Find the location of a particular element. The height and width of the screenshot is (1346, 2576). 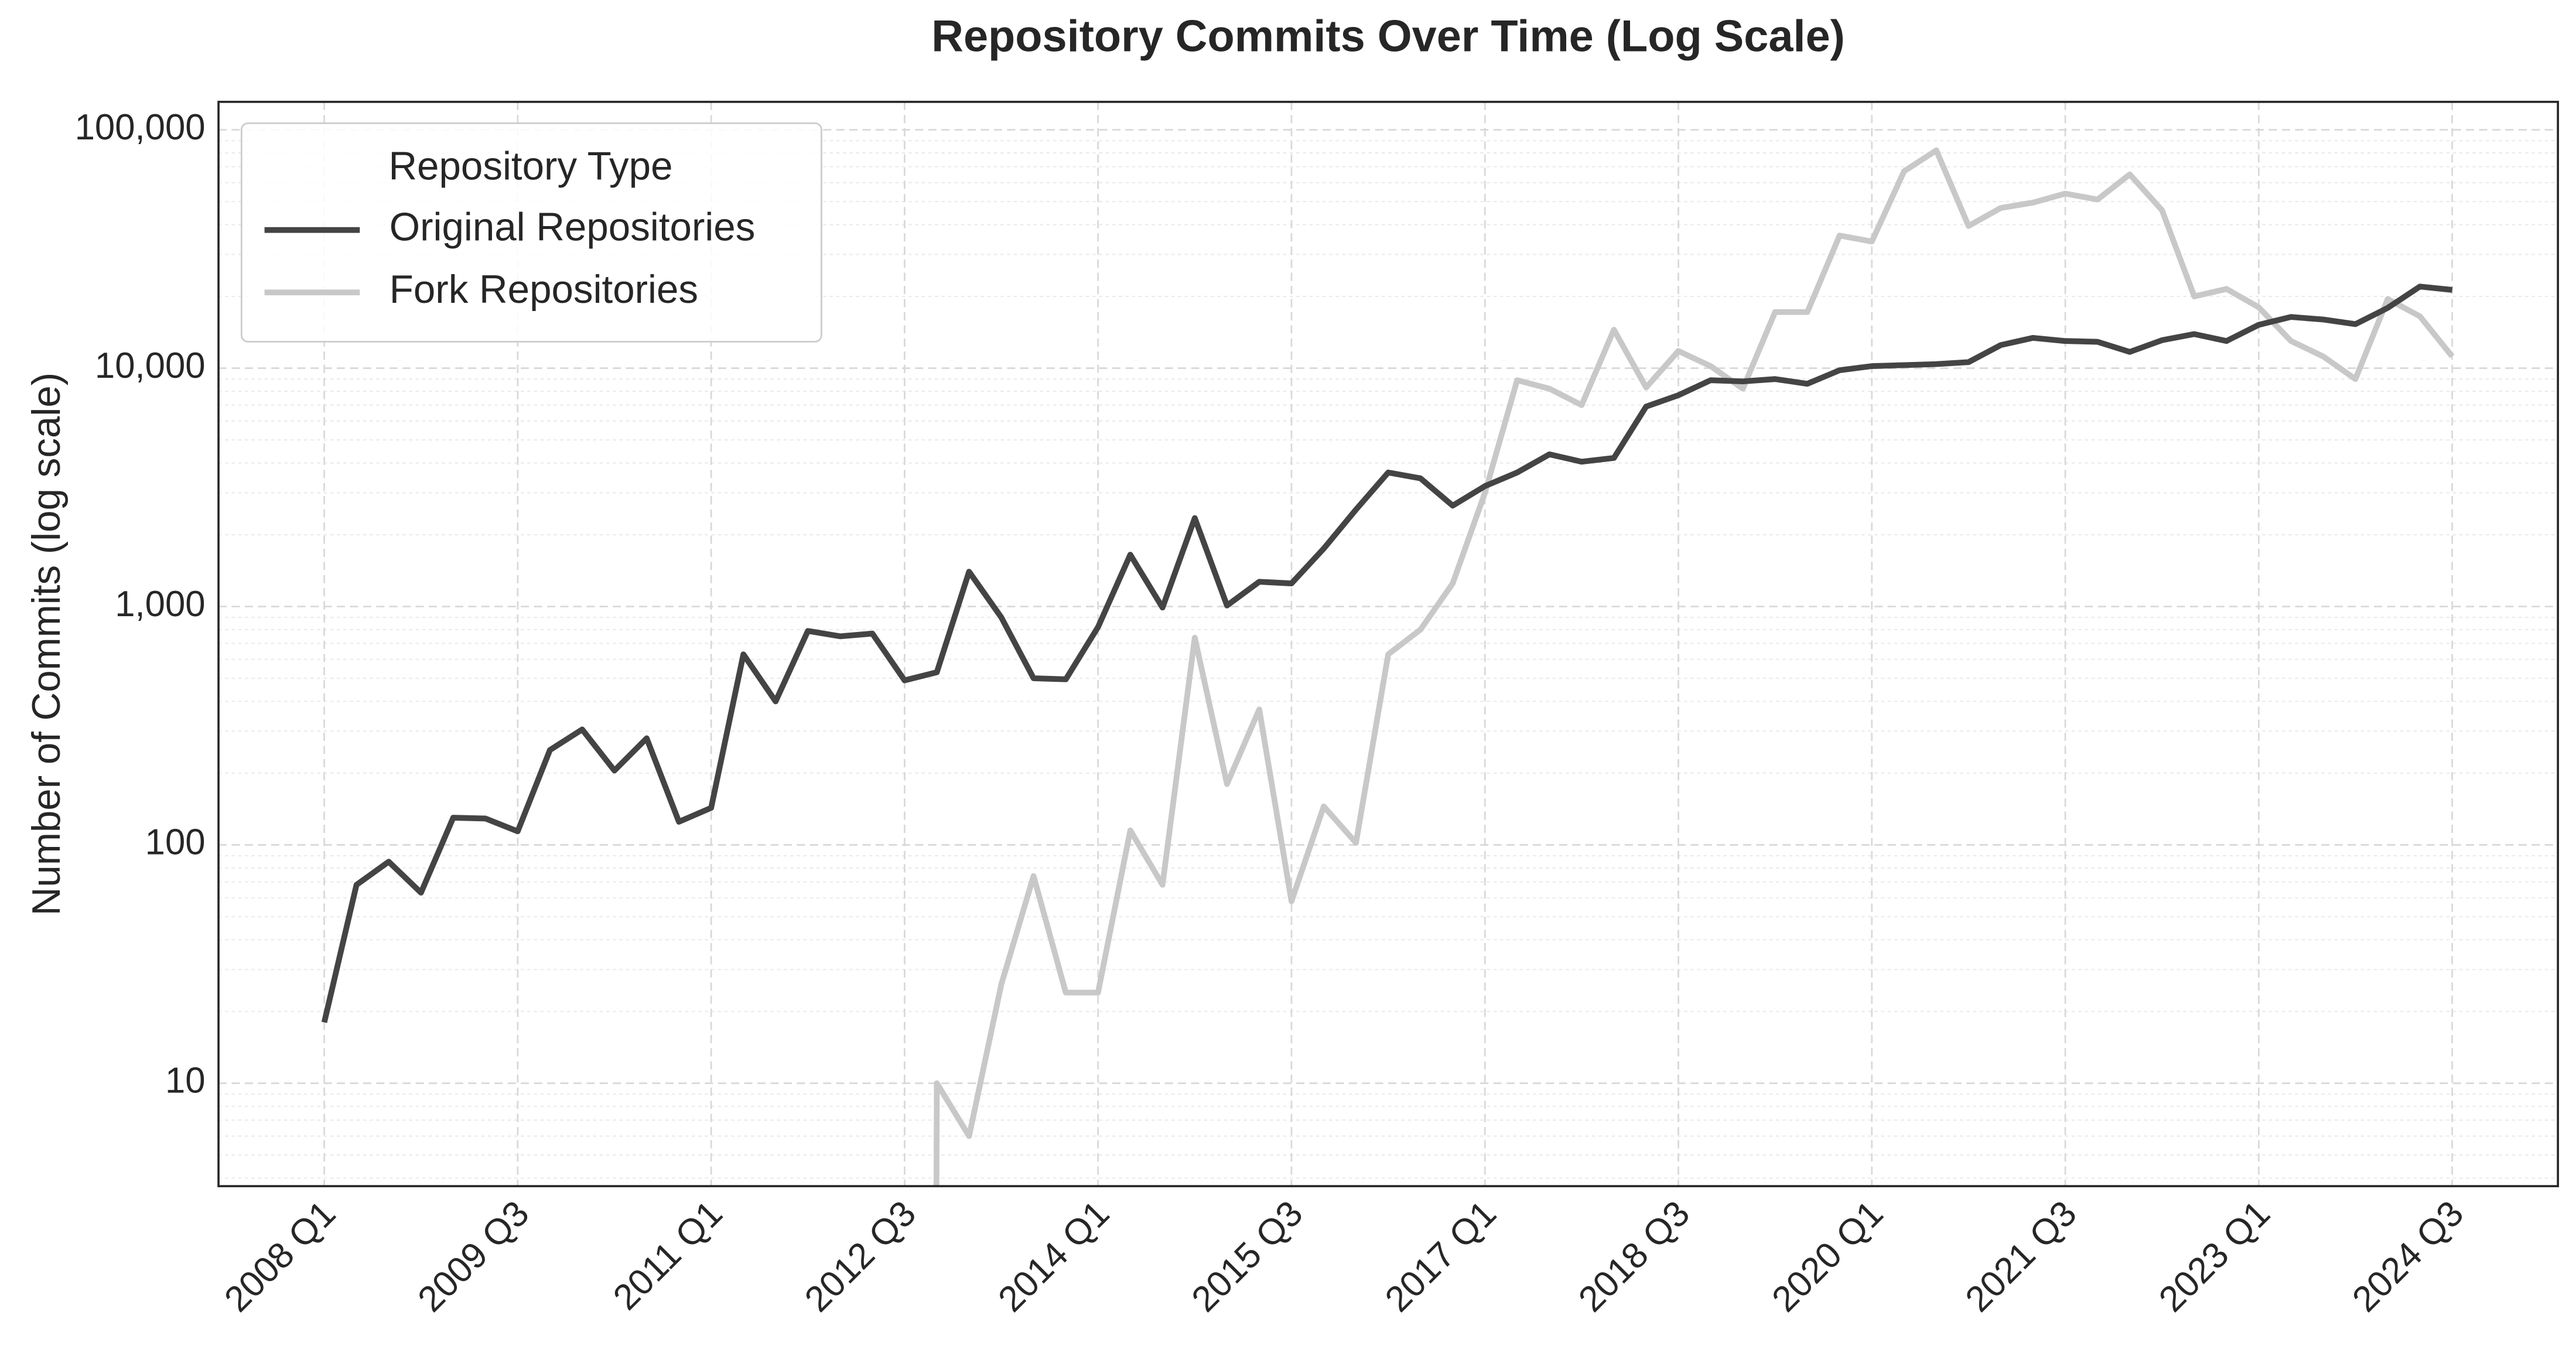

chart-title: Repository Commits Over Time (Log Scale) is located at coordinates (1388, 36).